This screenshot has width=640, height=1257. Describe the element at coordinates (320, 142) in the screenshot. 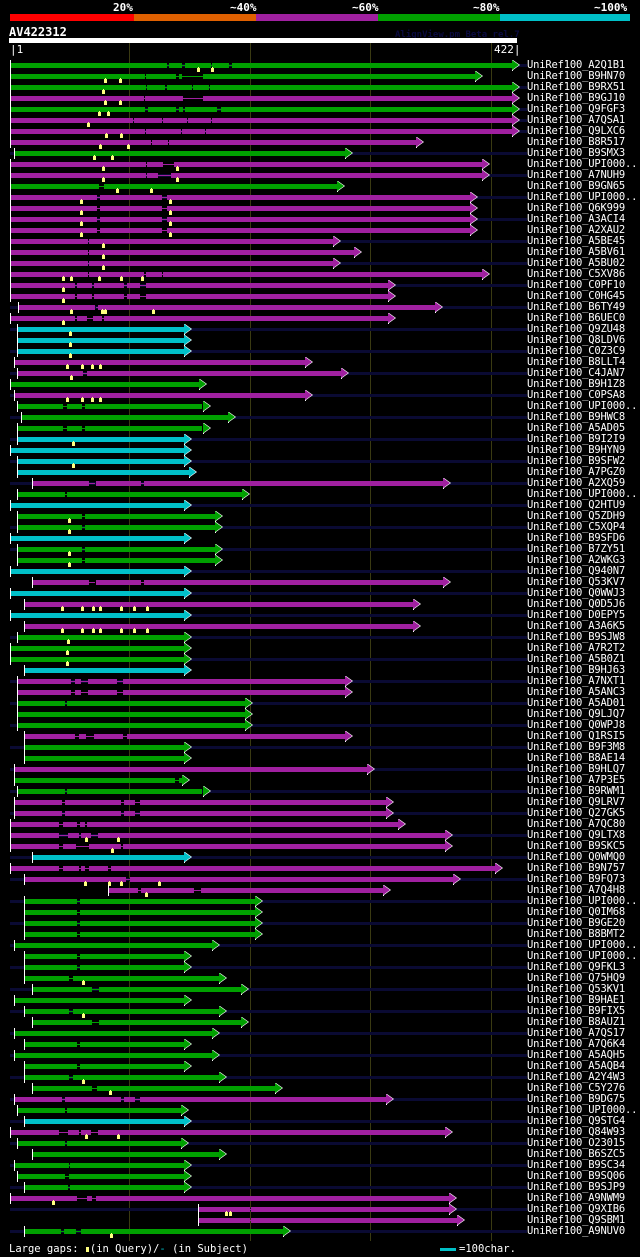

I see `hit-row: UniRef100_B8R517` at that location.